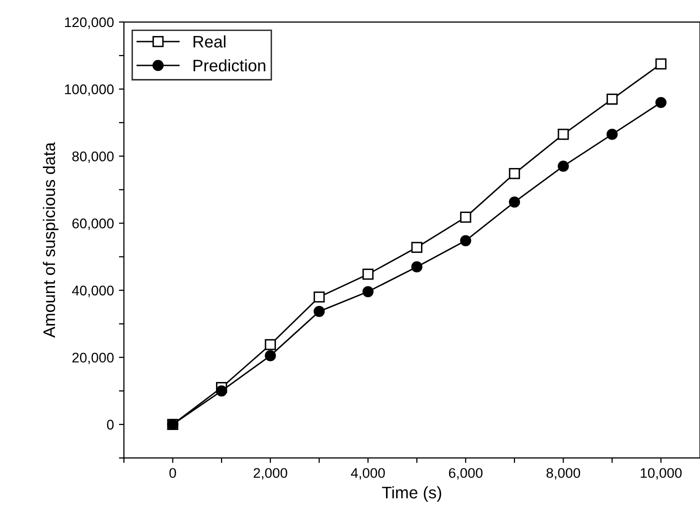  I want to click on y-tick-label: 0, so click(110, 425).